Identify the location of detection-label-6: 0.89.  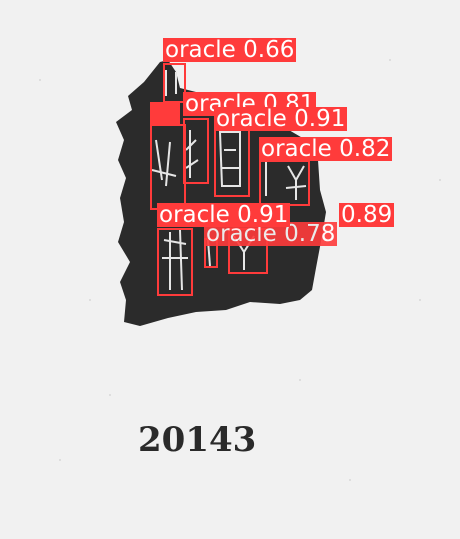
(367, 215).